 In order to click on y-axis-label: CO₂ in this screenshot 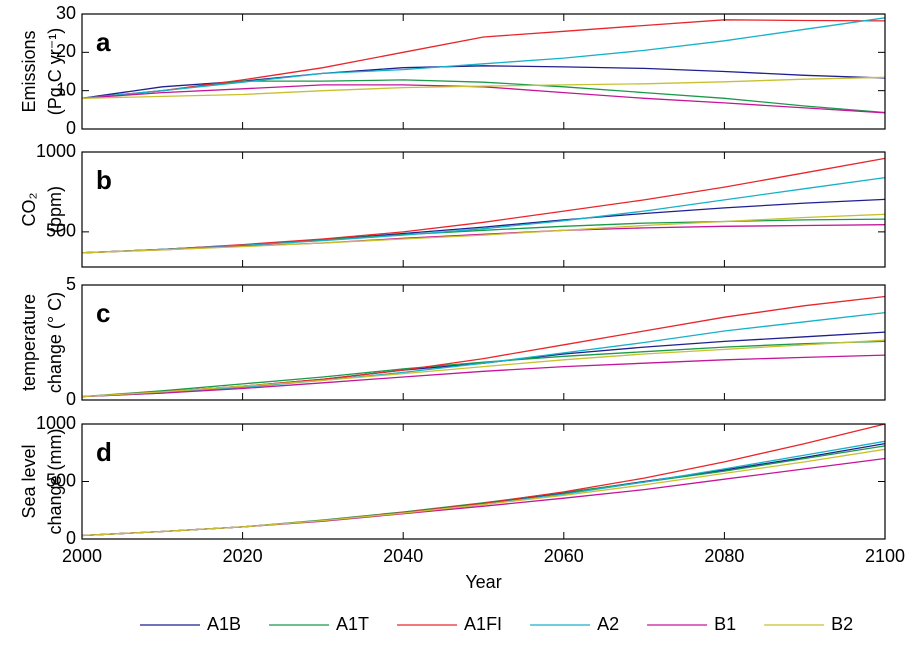, I will do `click(29, 210)`.